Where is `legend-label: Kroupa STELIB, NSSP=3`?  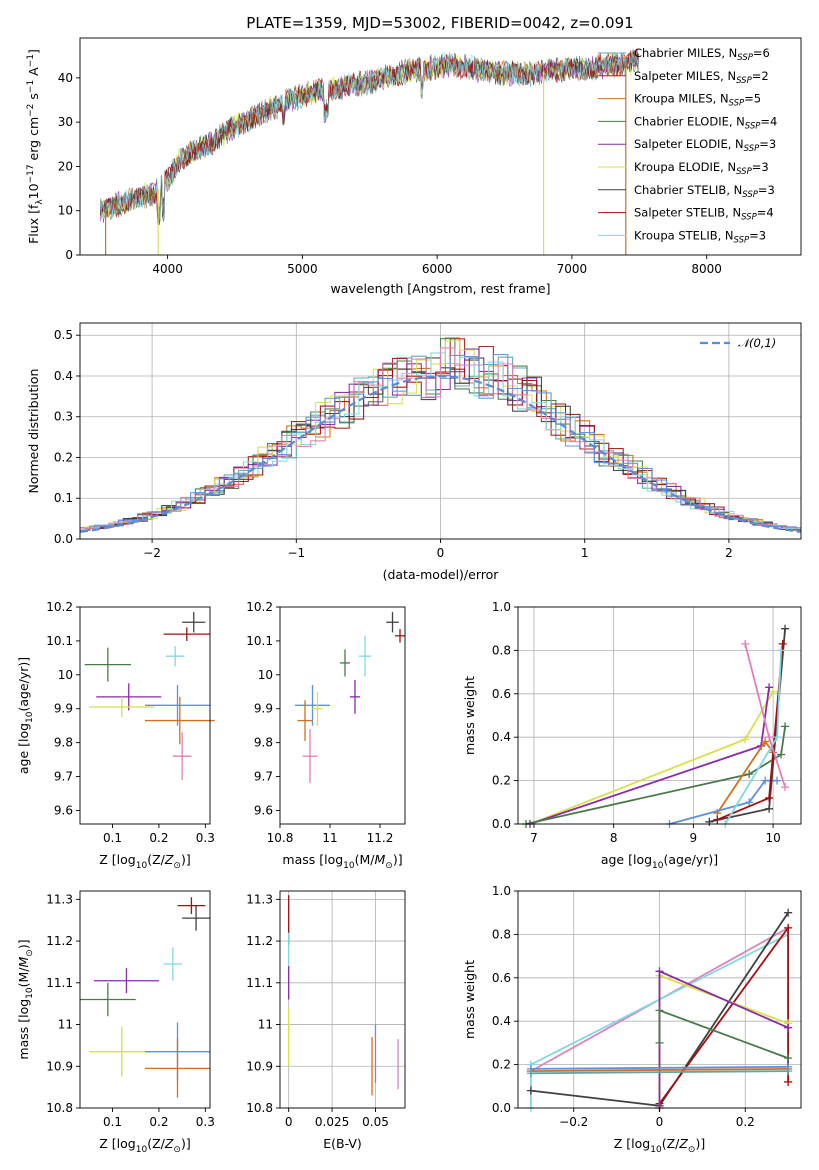 legend-label: Kroupa STELIB, NSSP=3 is located at coordinates (700, 236).